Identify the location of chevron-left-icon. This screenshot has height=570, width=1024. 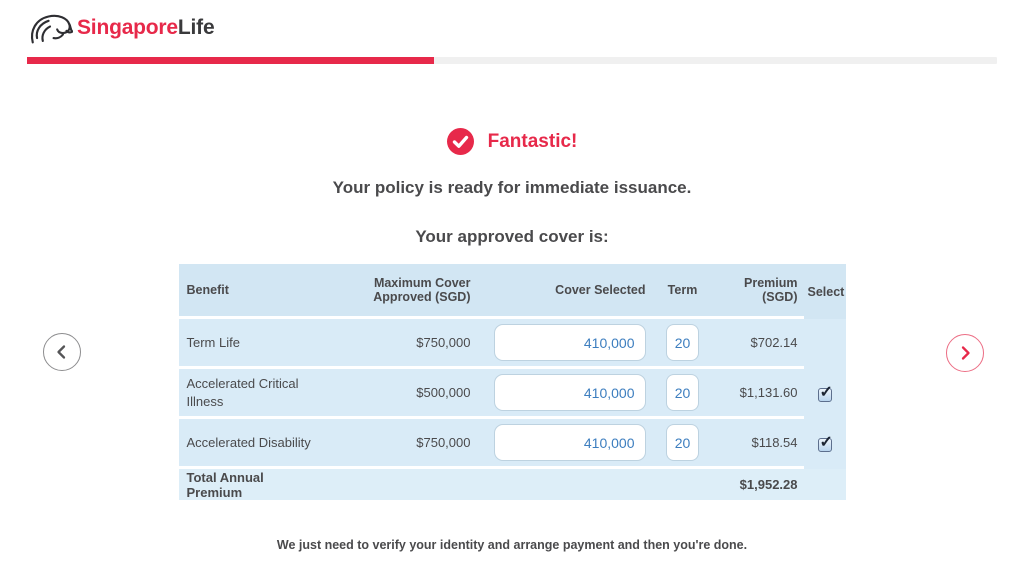
(61, 352).